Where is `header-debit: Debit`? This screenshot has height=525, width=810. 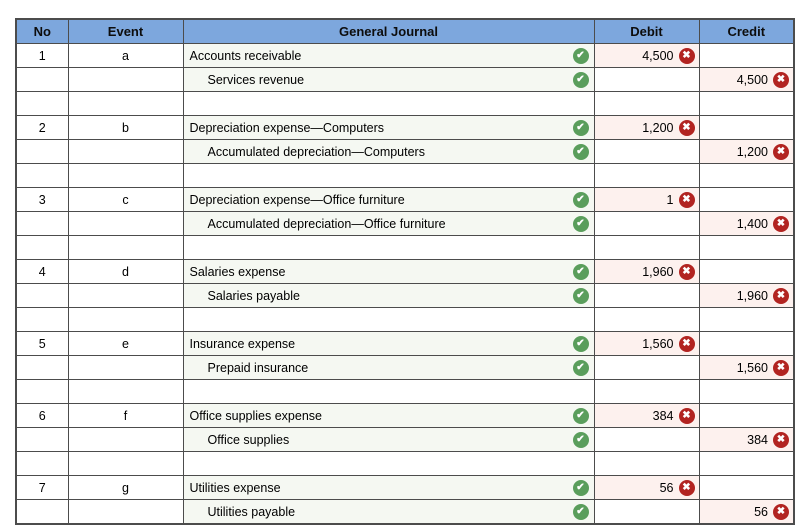 header-debit: Debit is located at coordinates (646, 31).